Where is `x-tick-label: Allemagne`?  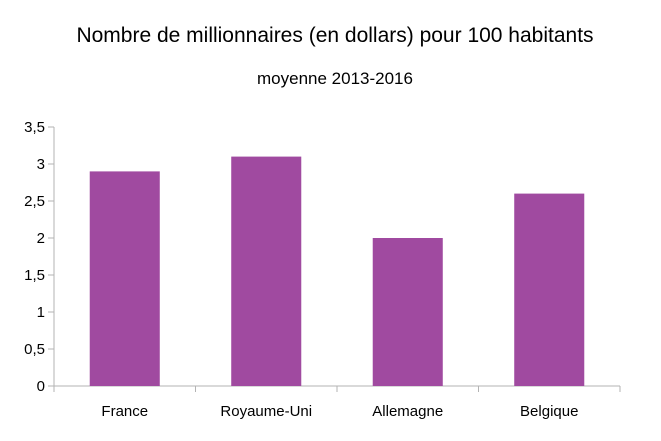 x-tick-label: Allemagne is located at coordinates (407, 411).